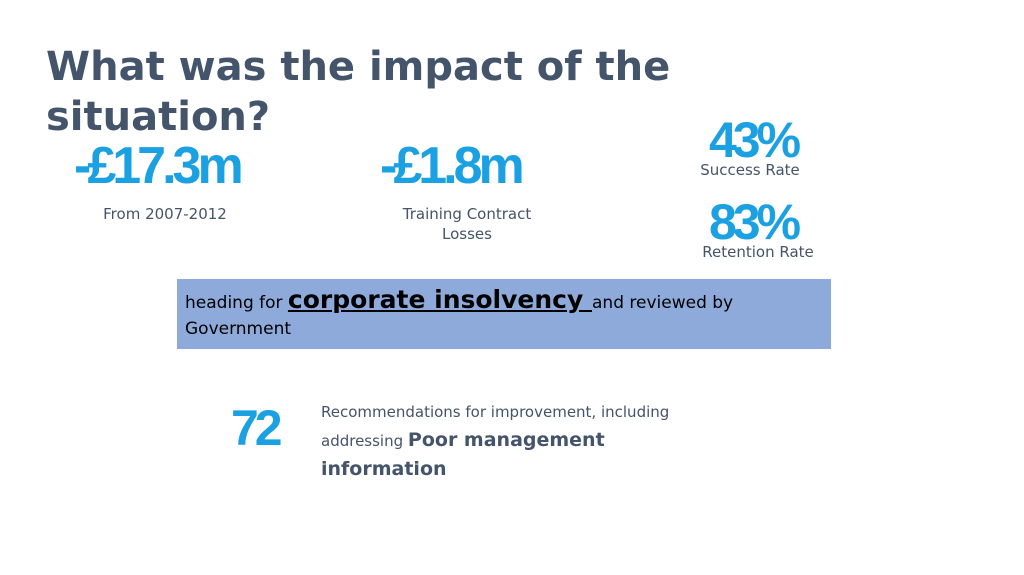 The image size is (1024, 575). Describe the element at coordinates (755, 140) in the screenshot. I see `success-rate-stat: 43%` at that location.